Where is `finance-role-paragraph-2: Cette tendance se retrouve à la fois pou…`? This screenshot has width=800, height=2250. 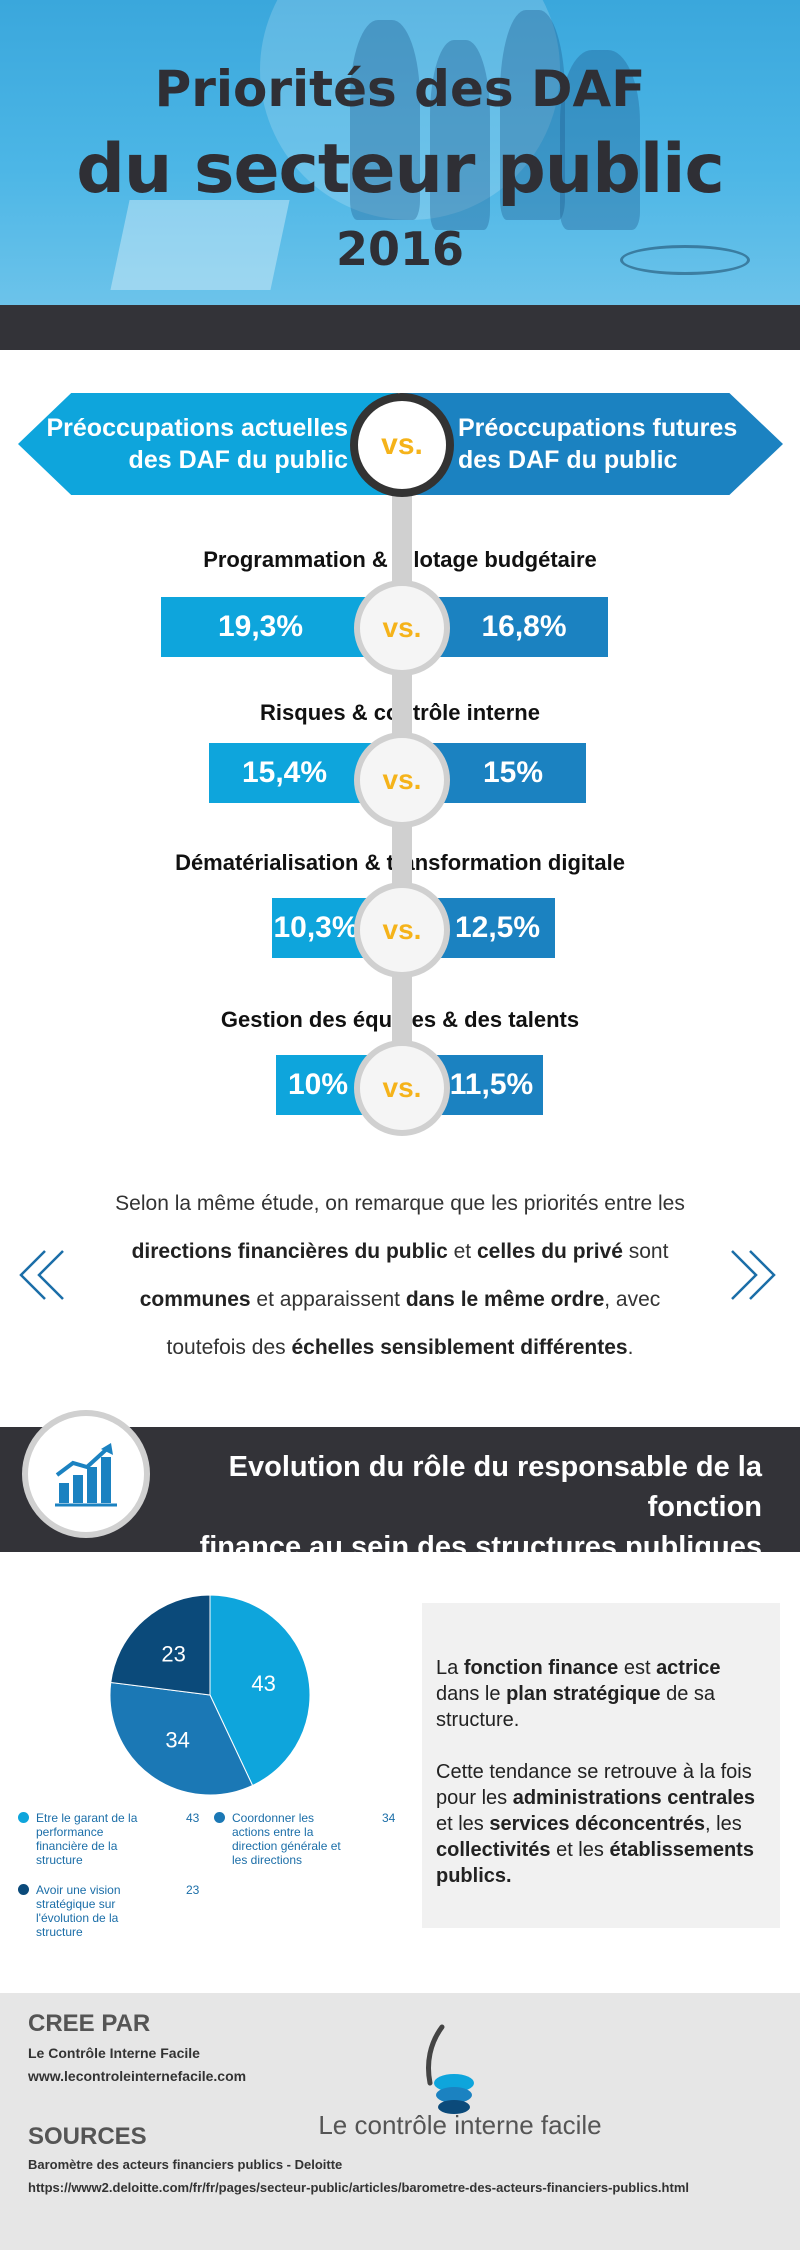
finance-role-paragraph-2: Cette tendance se retrouve à la fois pou… is located at coordinates (601, 1824).